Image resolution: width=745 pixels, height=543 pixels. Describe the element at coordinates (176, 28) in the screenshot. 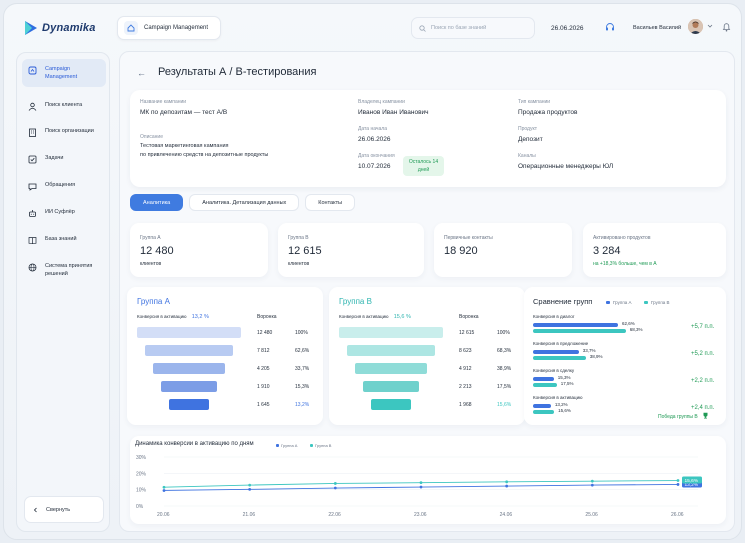

I see `breadcrumb-label: Campaign Management` at that location.